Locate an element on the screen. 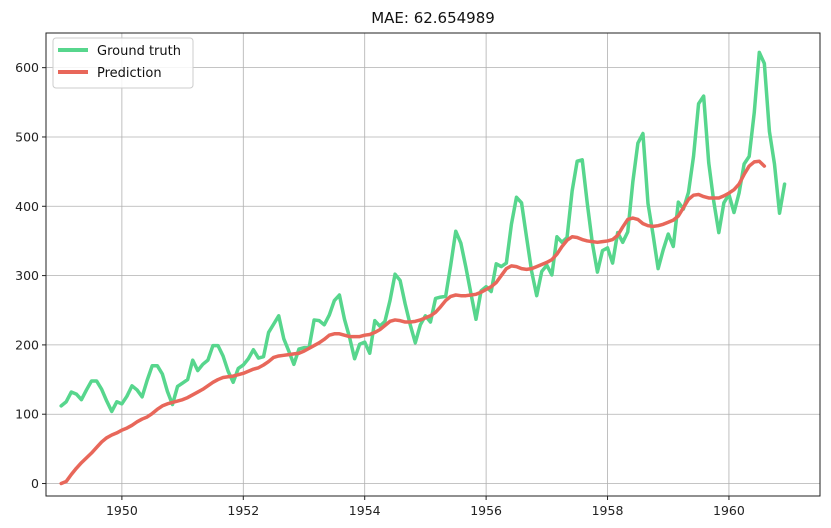  y-axis: 0 100 200 300 400 500 600 is located at coordinates (30, 275).